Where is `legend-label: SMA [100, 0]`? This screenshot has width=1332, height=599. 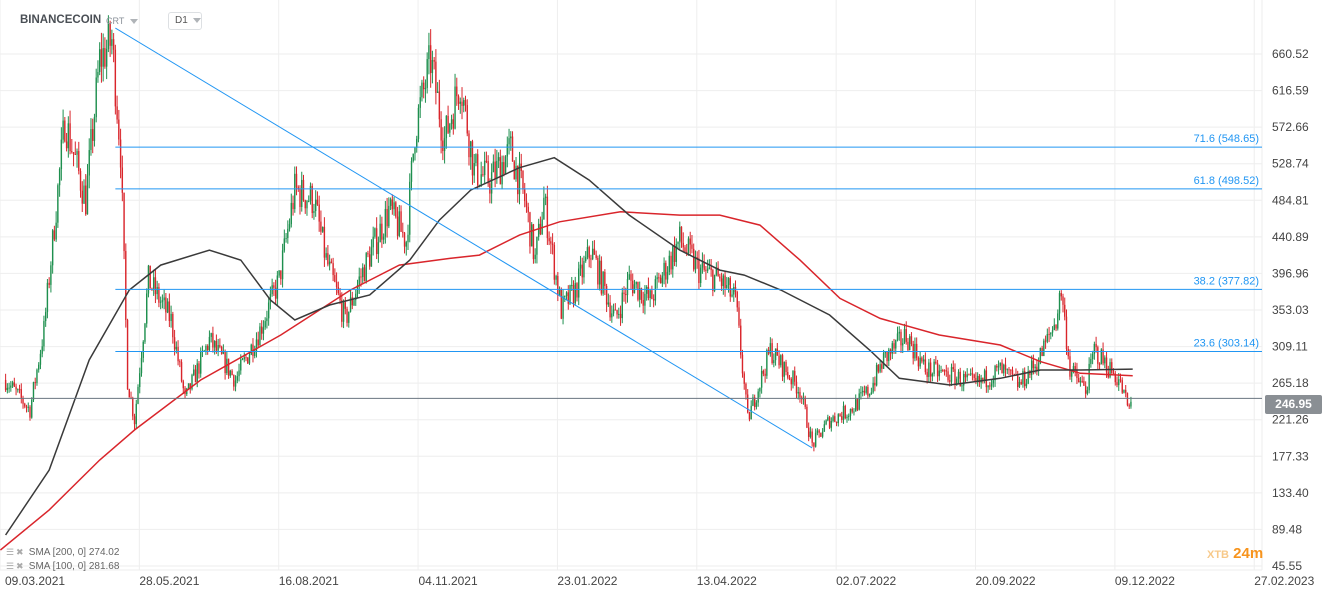 legend-label: SMA [100, 0] is located at coordinates (57, 566).